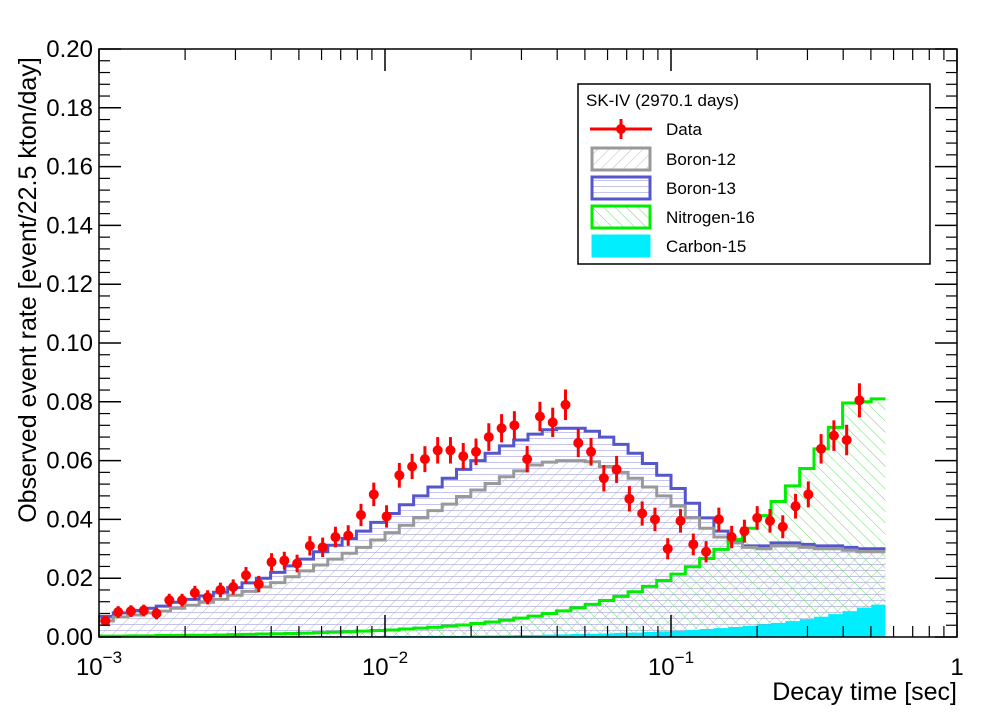 This screenshot has height=720, width=997. Describe the element at coordinates (385, 664) in the screenshot. I see `x-tick-label: 10⁻²` at that location.